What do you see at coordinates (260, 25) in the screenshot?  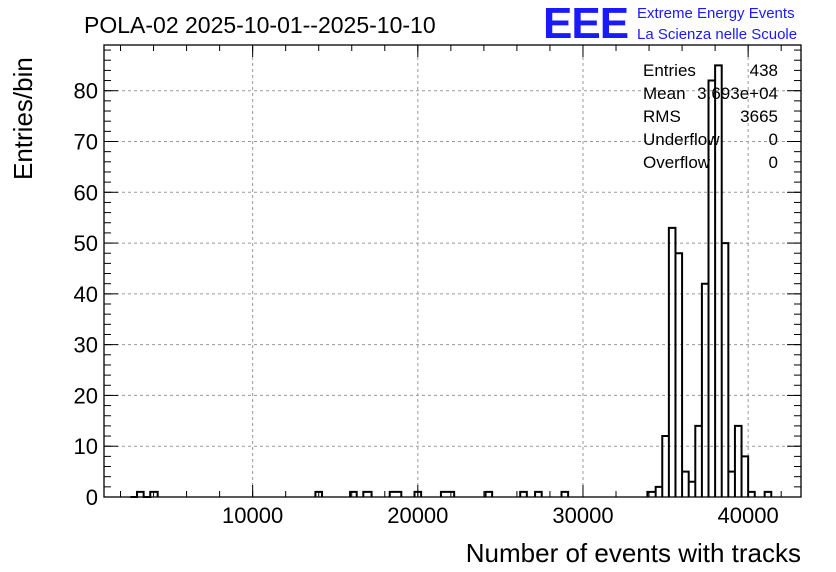 I see `chart-title: POLA-02 2025-10-01--2025-10-10` at bounding box center [260, 25].